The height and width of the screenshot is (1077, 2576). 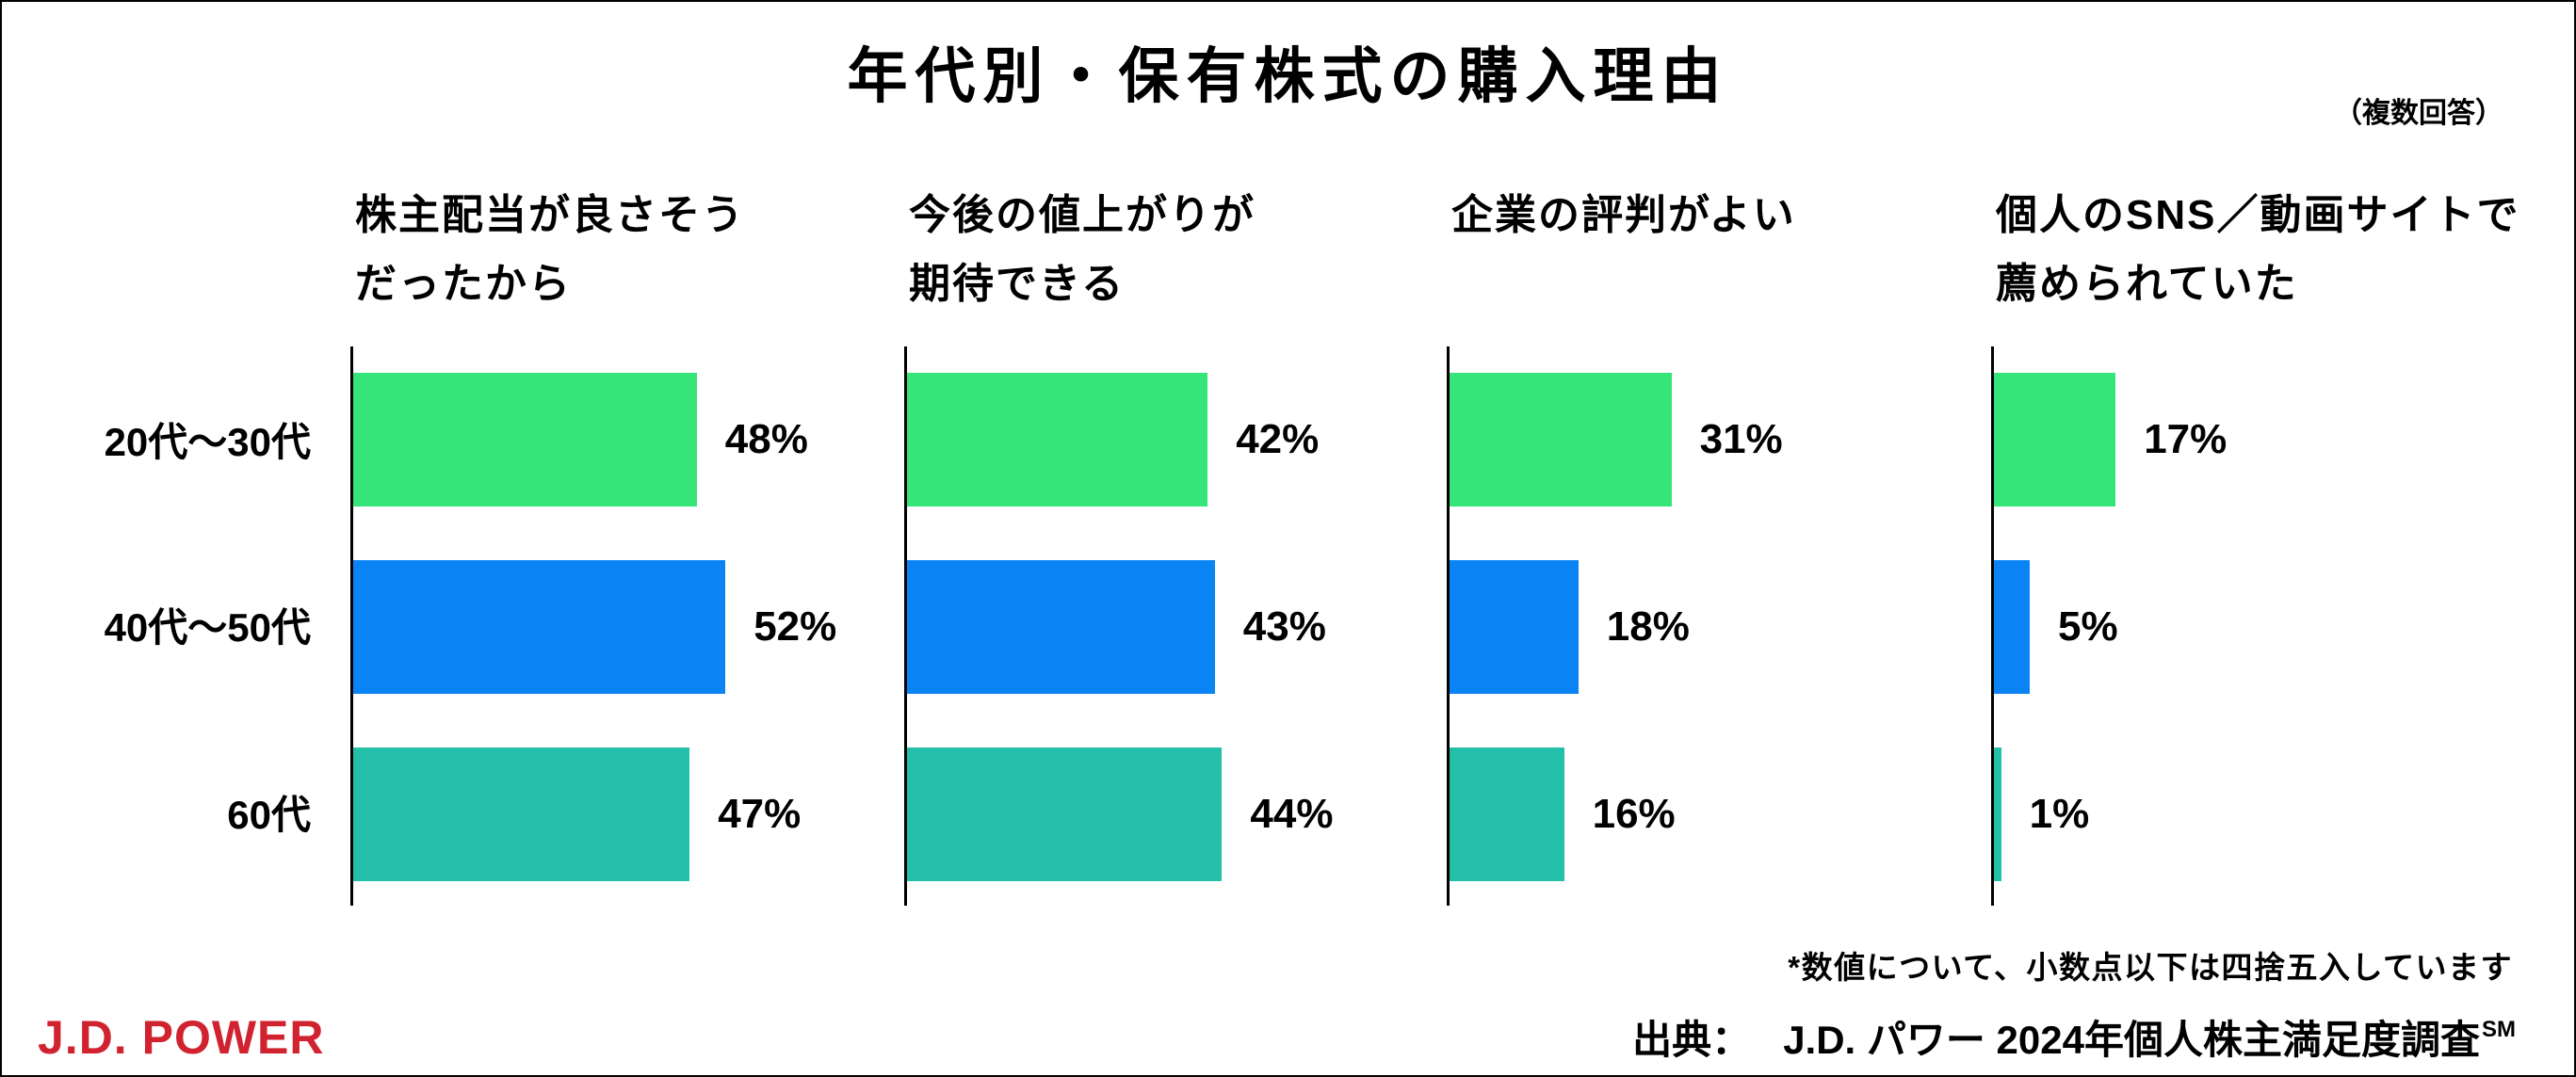 I want to click on bar-reason1-age2, so click(x=539, y=627).